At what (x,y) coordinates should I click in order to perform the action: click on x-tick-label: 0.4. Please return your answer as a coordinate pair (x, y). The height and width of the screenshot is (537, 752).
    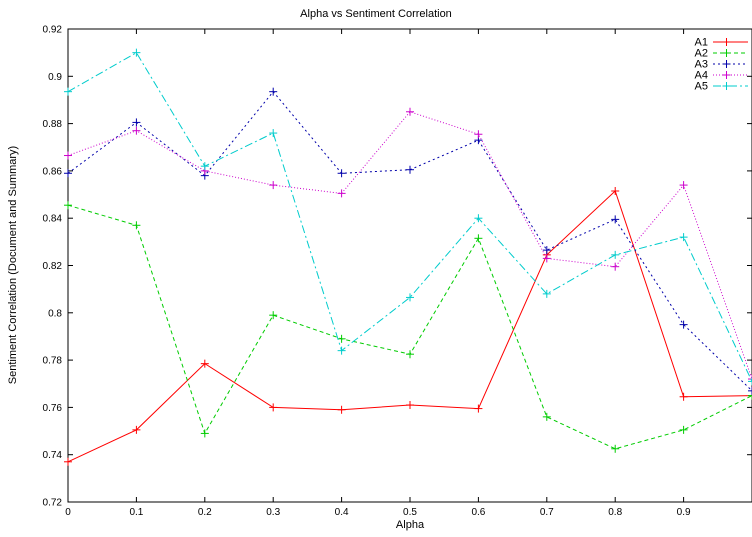
    Looking at the image, I should click on (342, 512).